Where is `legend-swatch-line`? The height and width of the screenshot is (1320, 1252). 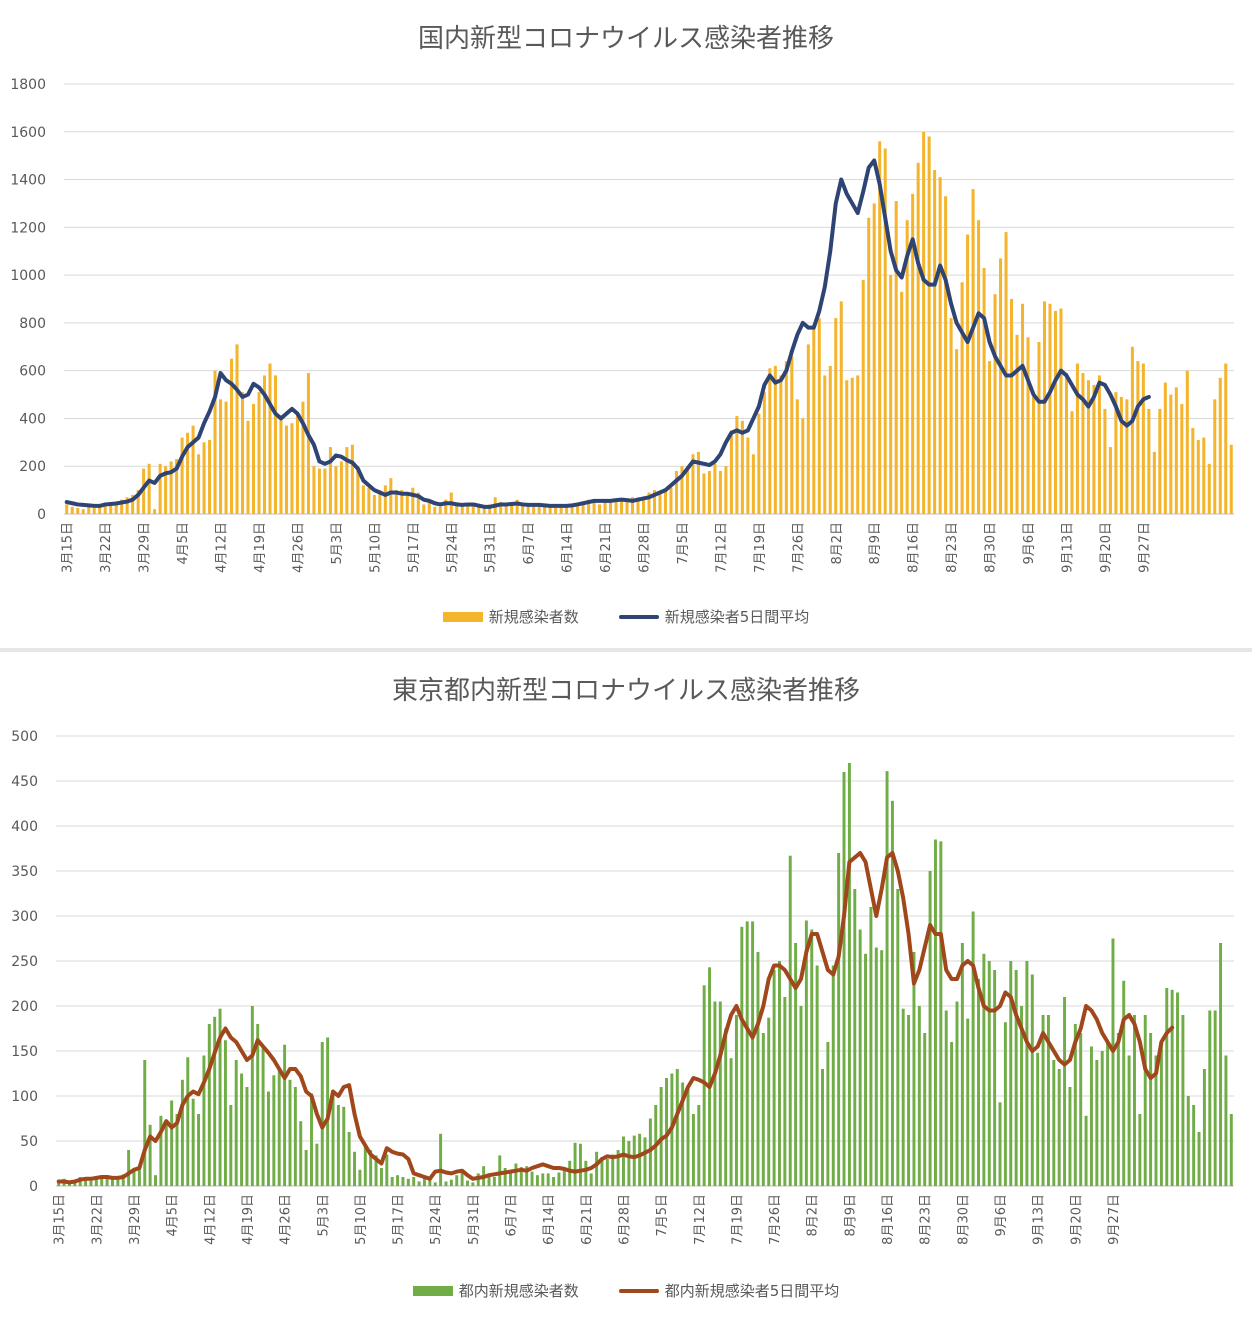
legend-swatch-line is located at coordinates (638, 616).